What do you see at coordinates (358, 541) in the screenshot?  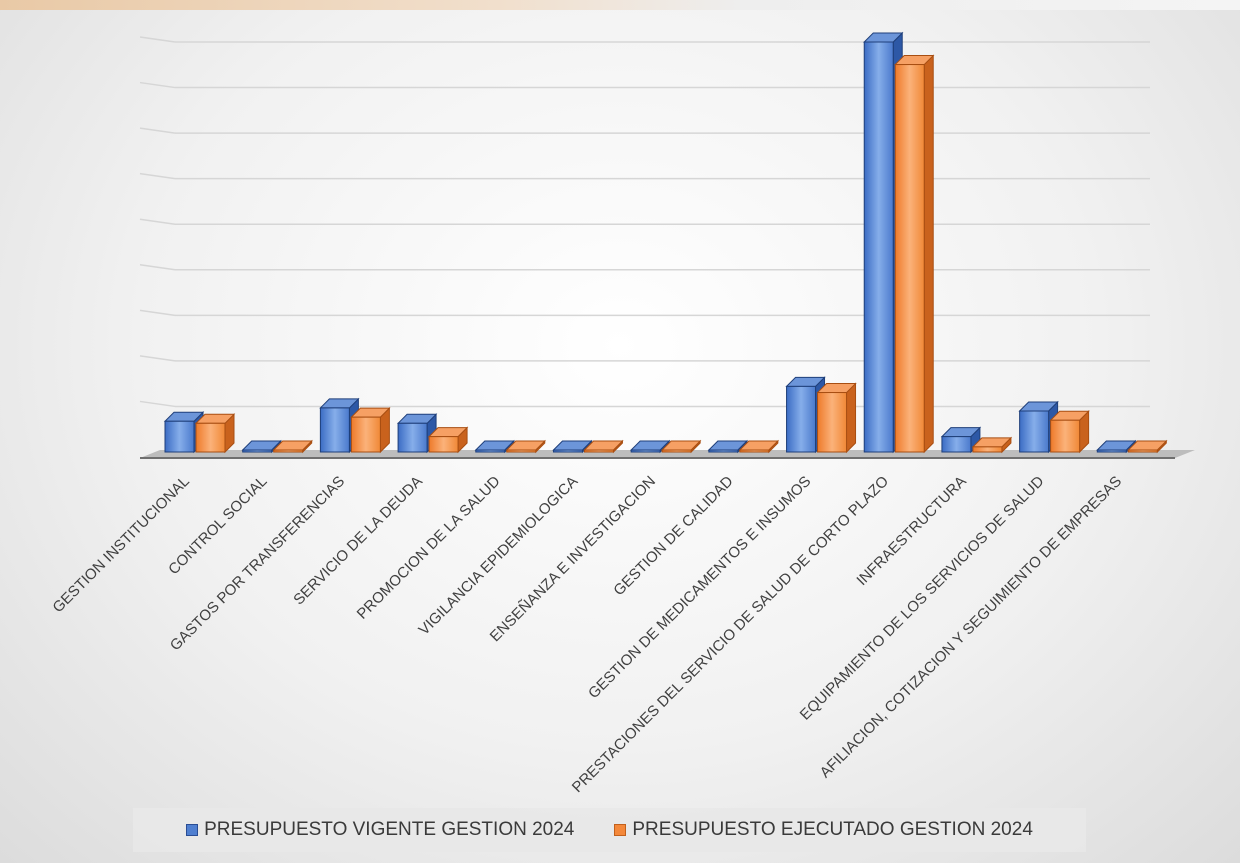 I see `x-tick-label: SERVICIO DE LA DEUDA` at bounding box center [358, 541].